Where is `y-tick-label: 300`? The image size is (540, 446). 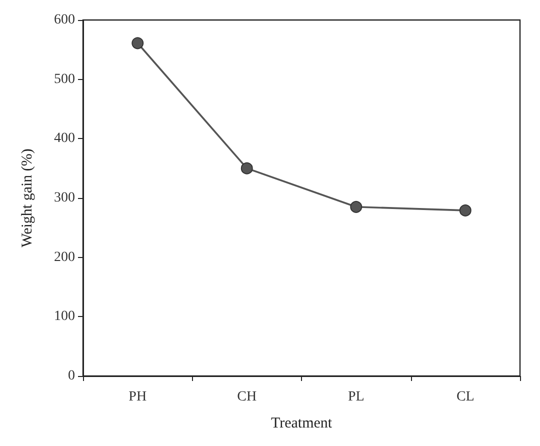 y-tick-label: 300 is located at coordinates (64, 198).